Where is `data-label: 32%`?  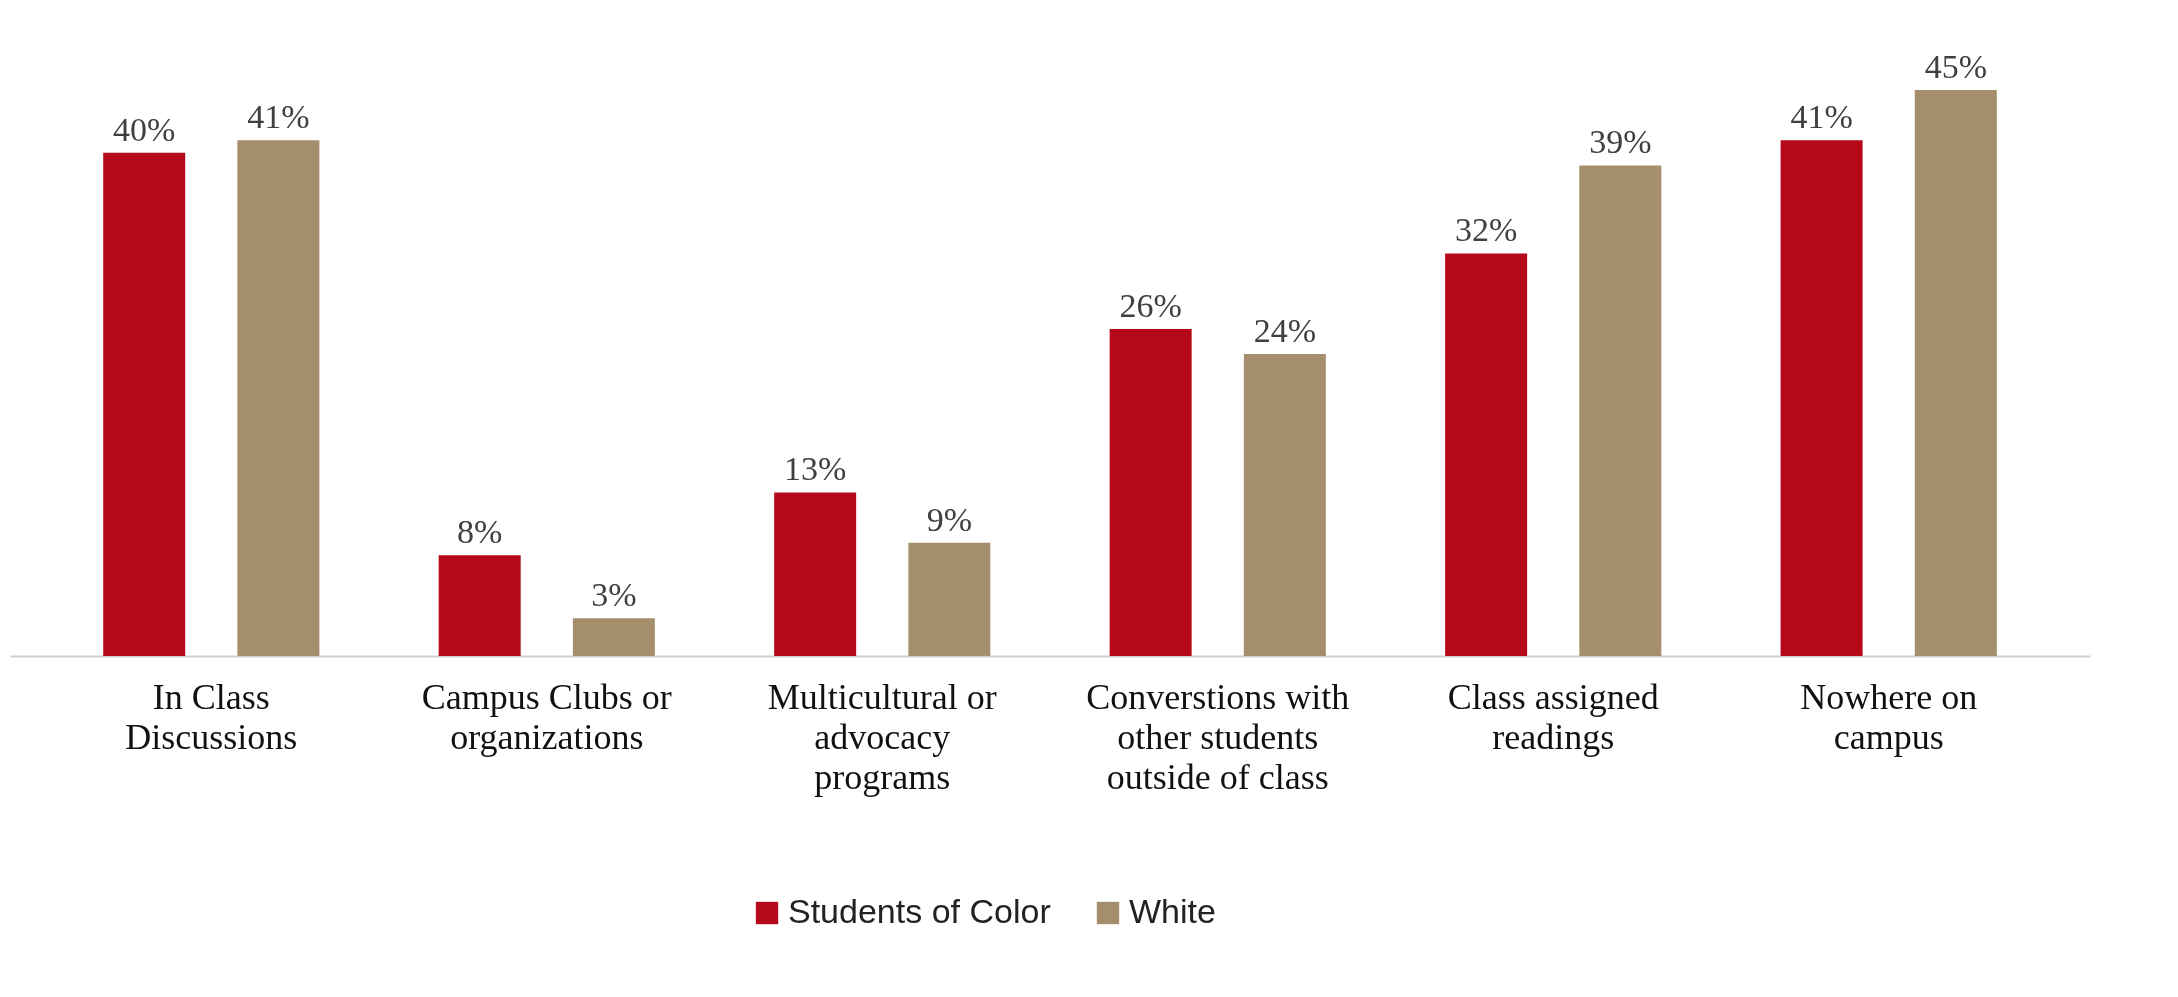
data-label: 32% is located at coordinates (1486, 230).